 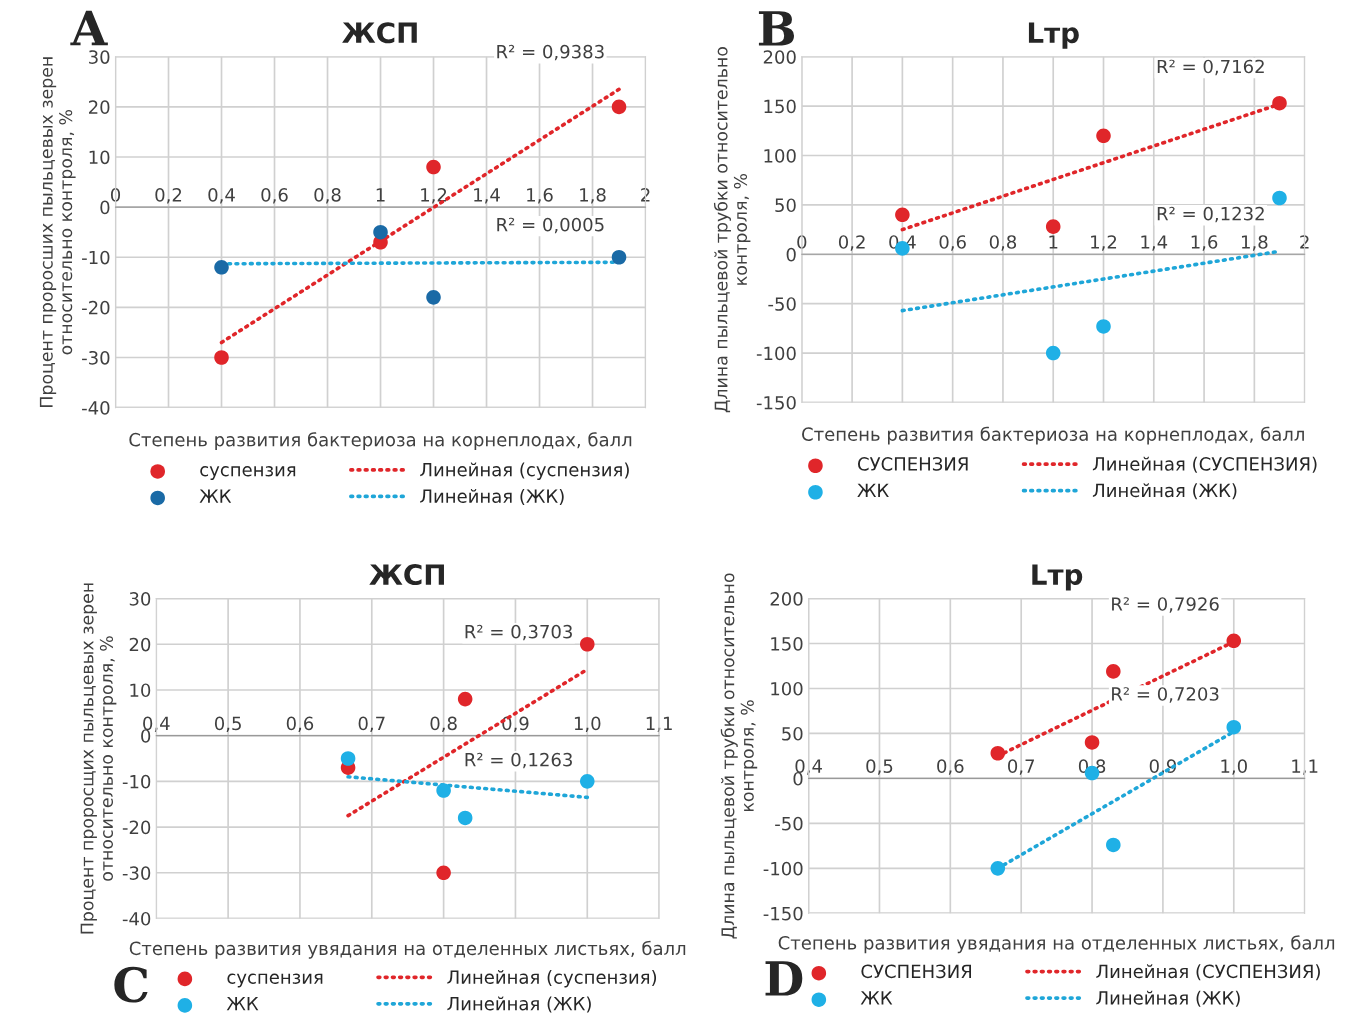 I want to click on x-tick-label: 0,4, so click(x=221, y=196).